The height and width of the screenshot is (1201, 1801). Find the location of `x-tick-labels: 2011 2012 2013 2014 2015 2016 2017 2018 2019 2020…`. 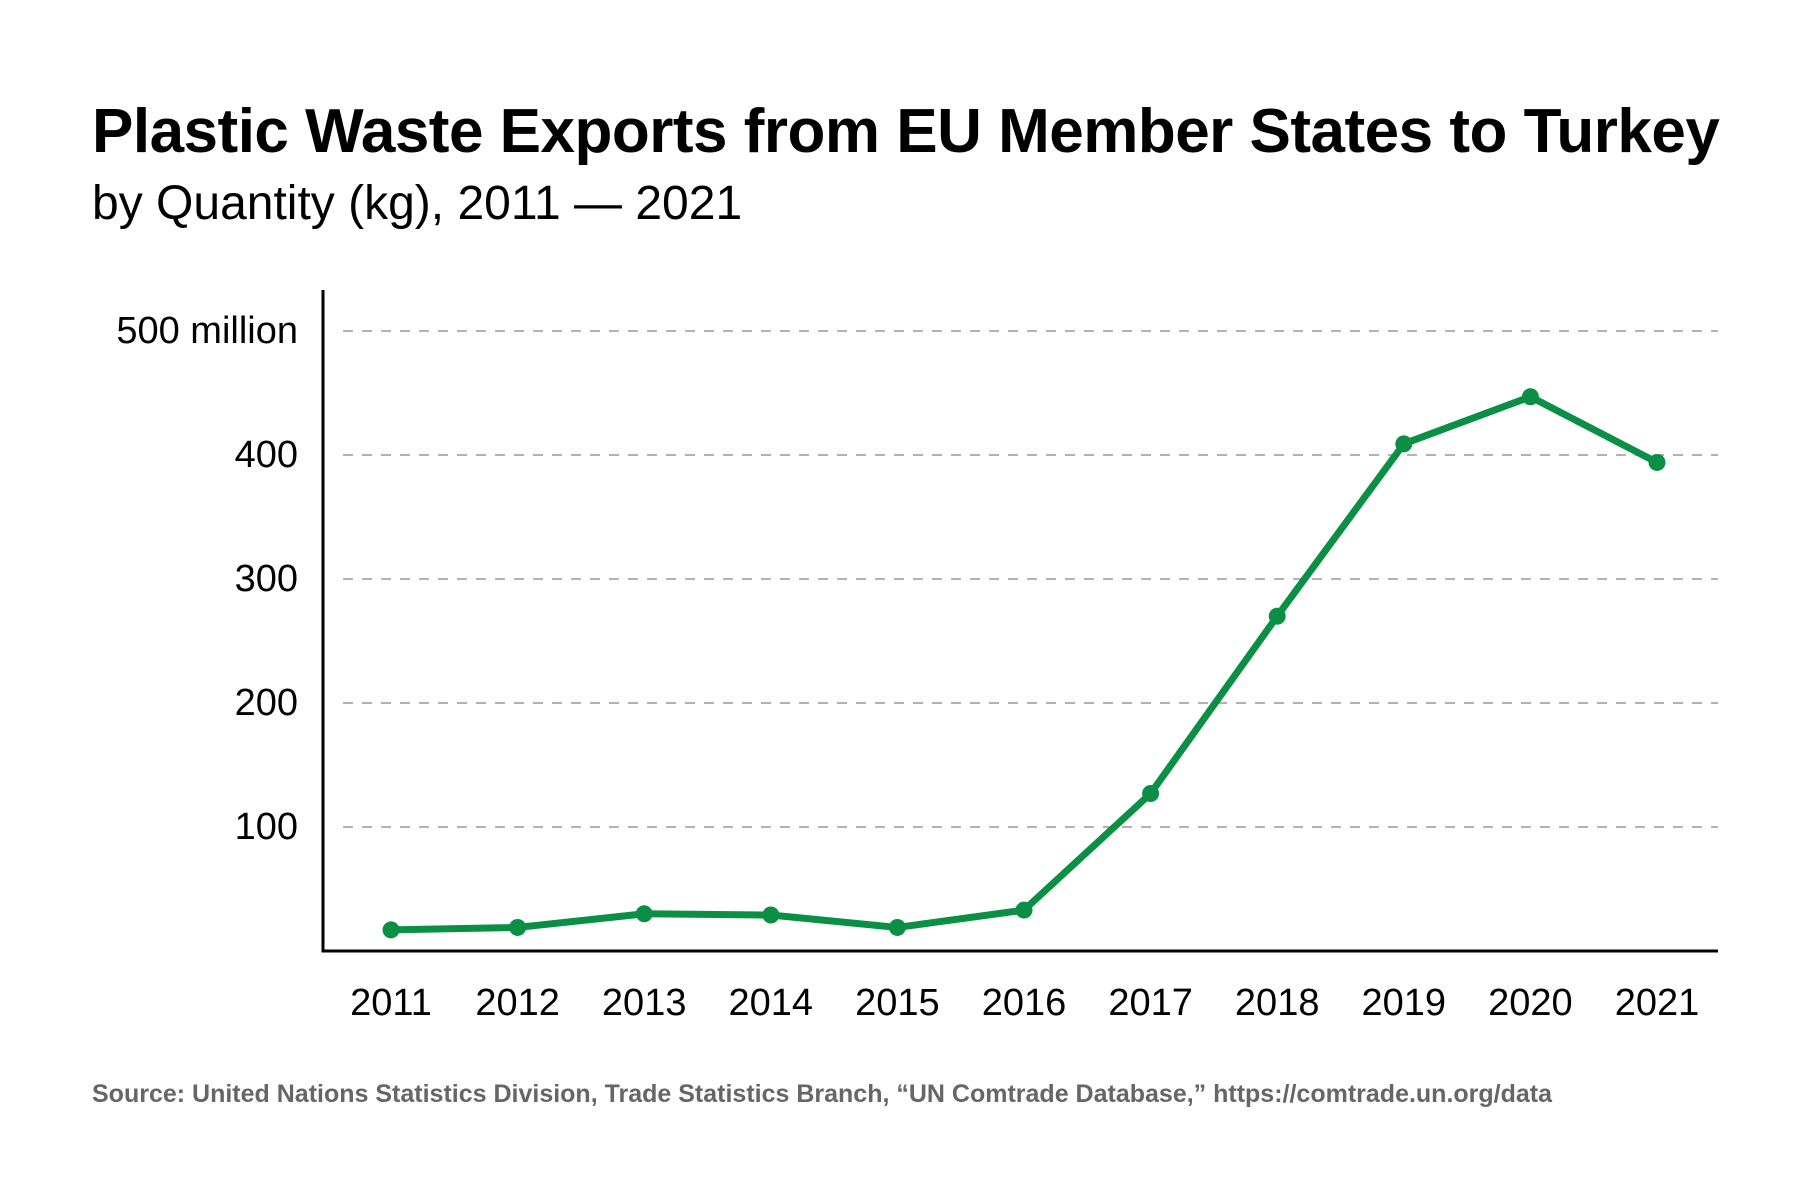

x-tick-labels: 2011 2012 2013 2014 2015 2016 2017 2018 2019 2020… is located at coordinates (1024, 1003).